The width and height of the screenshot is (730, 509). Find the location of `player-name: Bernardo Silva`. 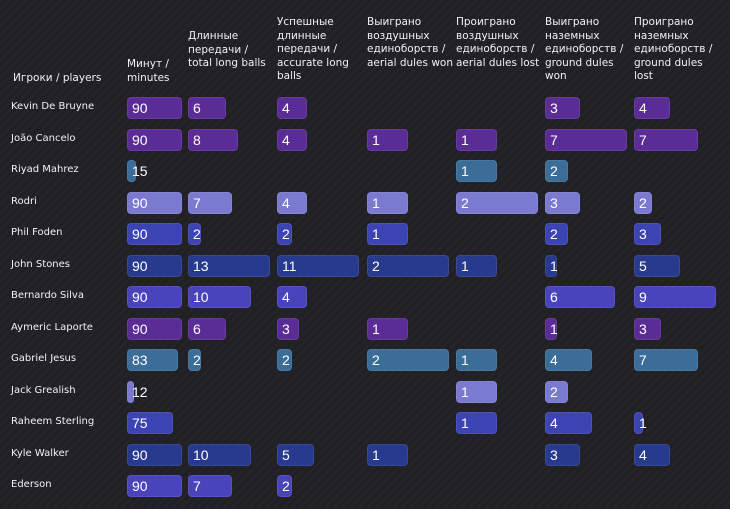

player-name: Bernardo Silva is located at coordinates (47, 295).